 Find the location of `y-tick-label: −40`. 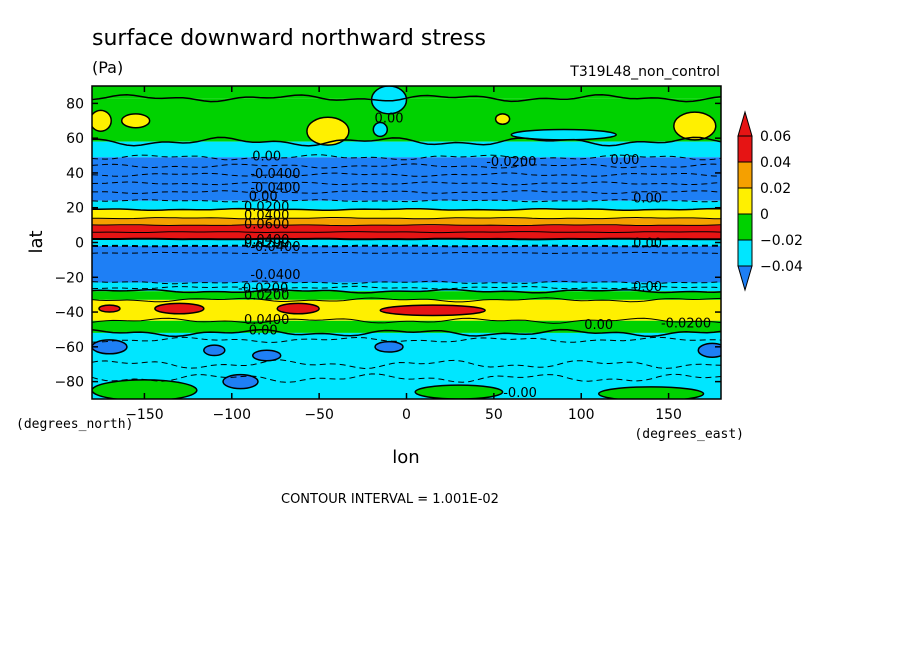

y-tick-label: −40 is located at coordinates (69, 313).